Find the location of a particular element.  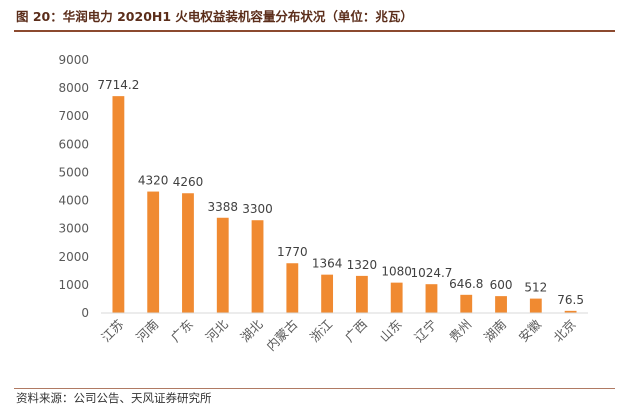

title-rule is located at coordinates (314, 31).